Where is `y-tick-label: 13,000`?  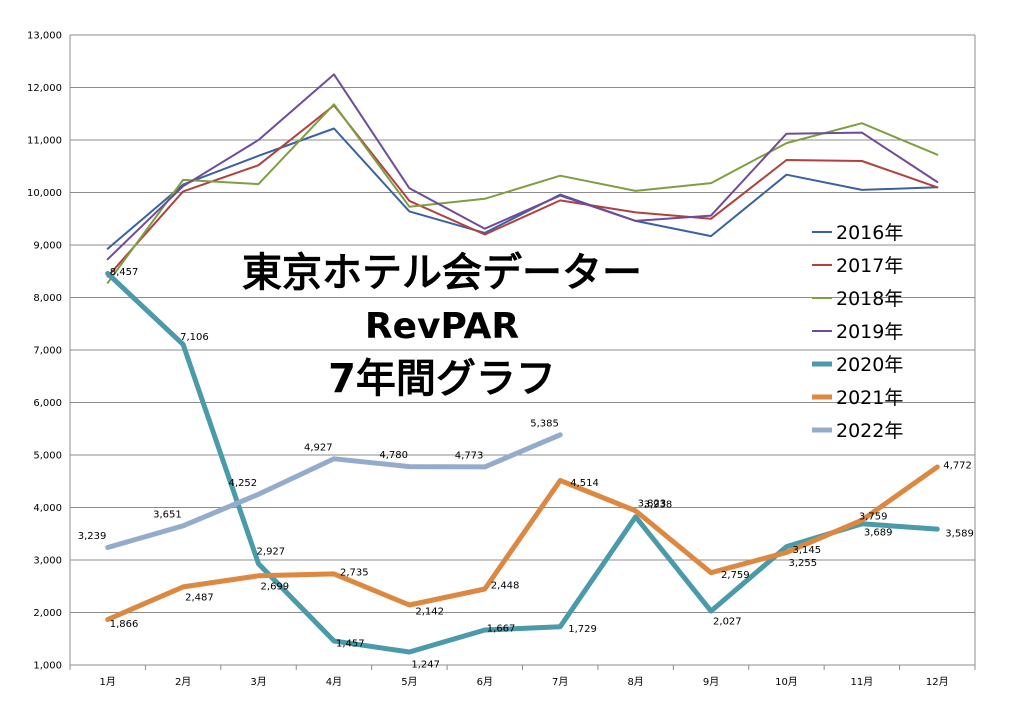
y-tick-label: 13,000 is located at coordinates (44, 36).